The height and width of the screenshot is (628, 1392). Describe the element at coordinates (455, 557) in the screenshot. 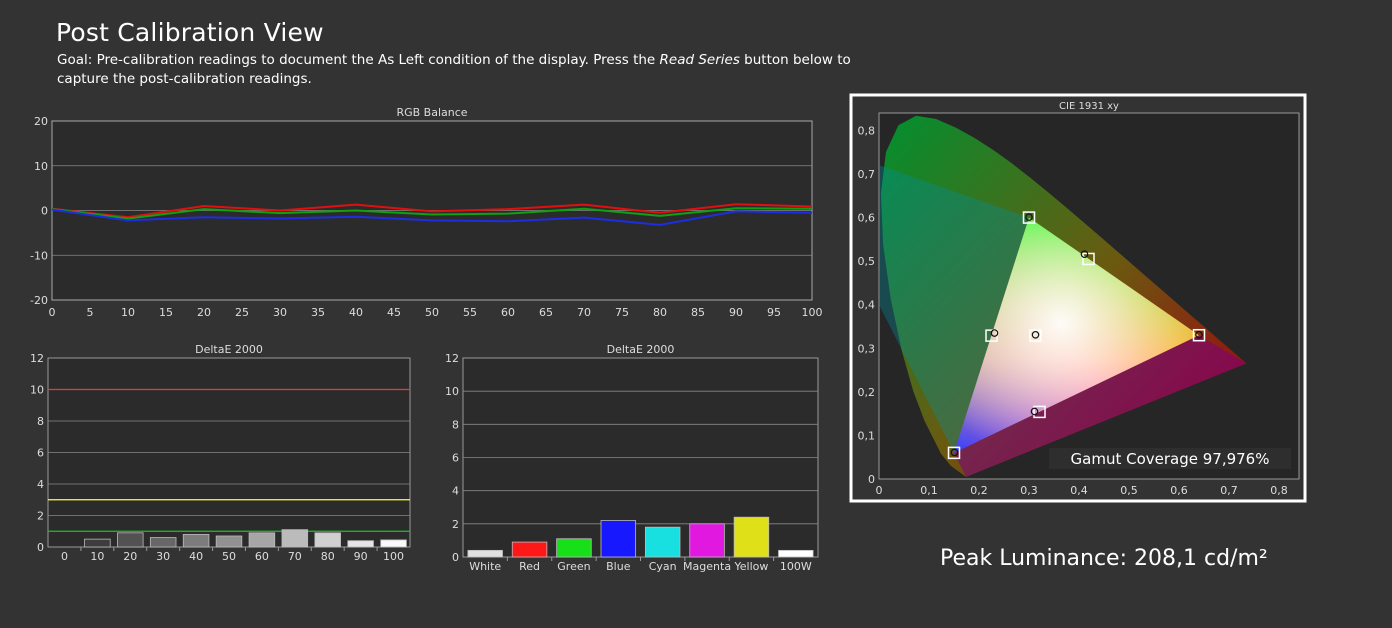

I see `color-y-tick: 0` at that location.